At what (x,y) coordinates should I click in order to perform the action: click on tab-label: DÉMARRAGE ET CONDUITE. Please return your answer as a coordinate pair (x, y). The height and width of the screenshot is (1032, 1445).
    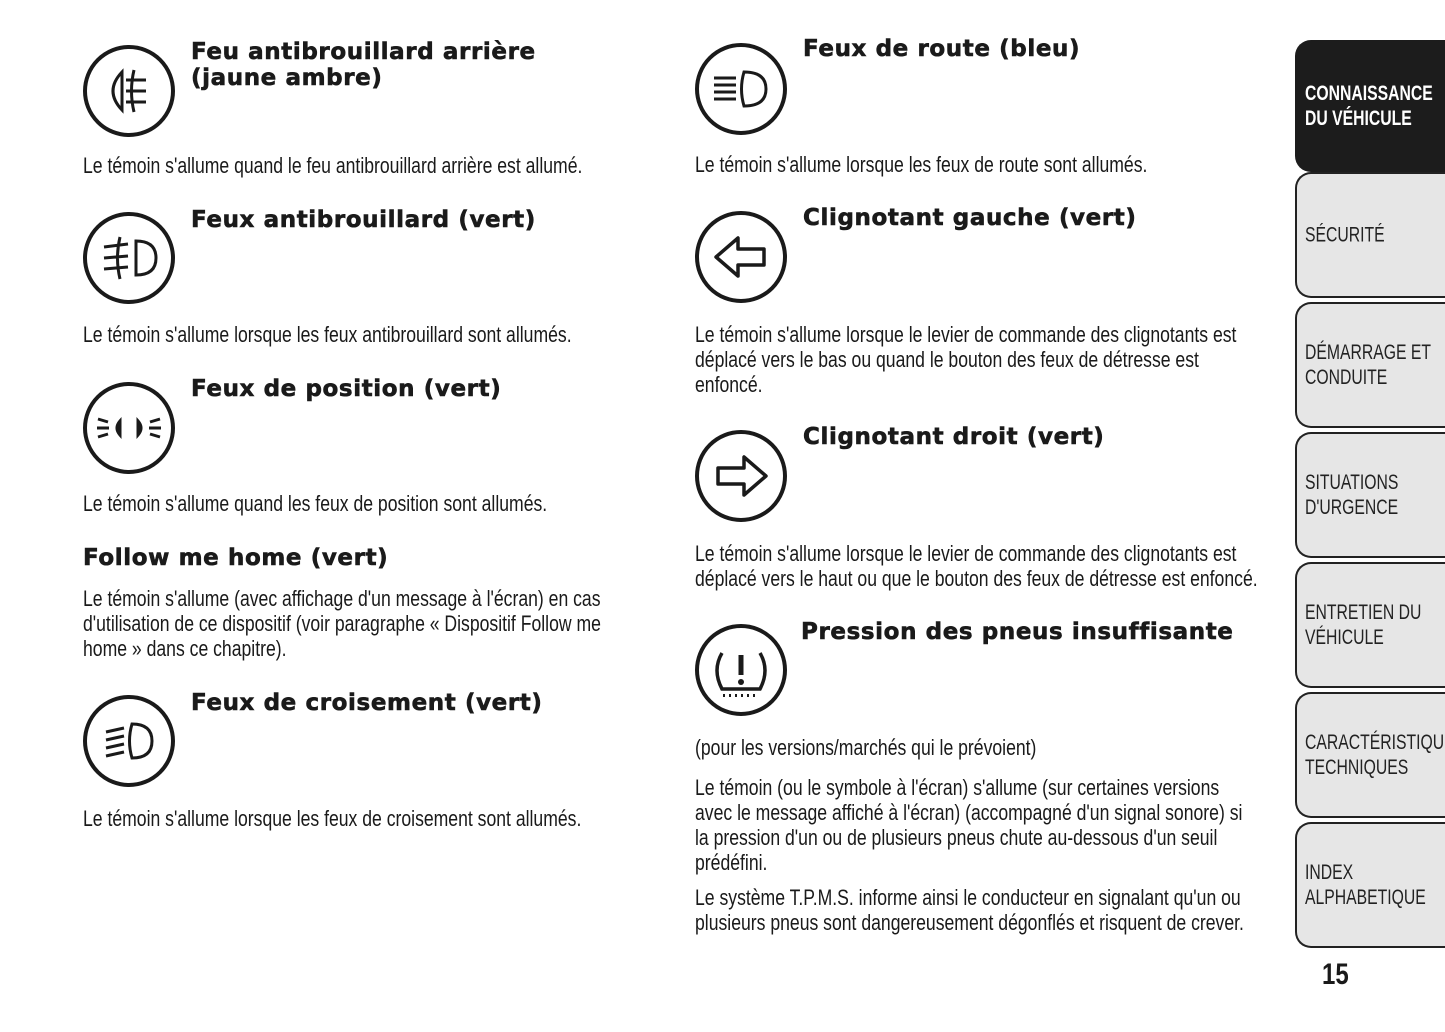
    Looking at the image, I should click on (1368, 365).